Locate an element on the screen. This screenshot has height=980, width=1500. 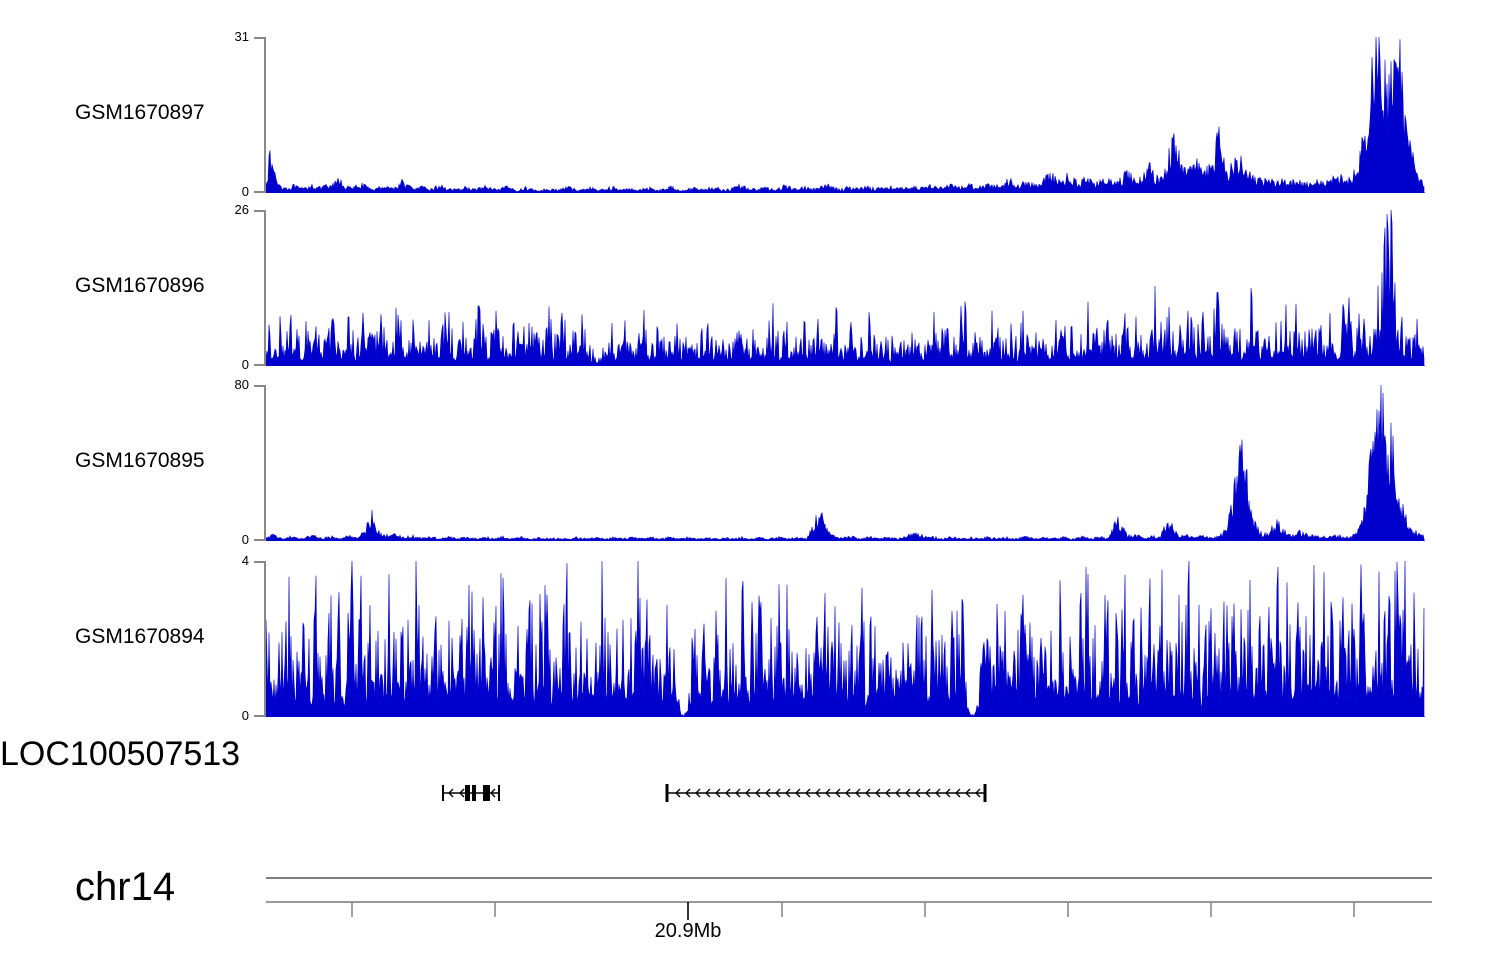
y-axis-max-label: 80 is located at coordinates (241, 384).